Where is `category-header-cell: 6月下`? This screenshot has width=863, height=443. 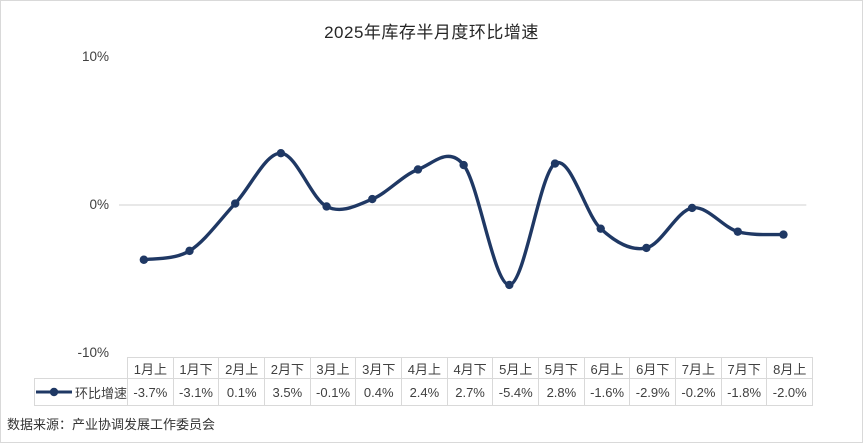
category-header-cell: 6月下 is located at coordinates (653, 368).